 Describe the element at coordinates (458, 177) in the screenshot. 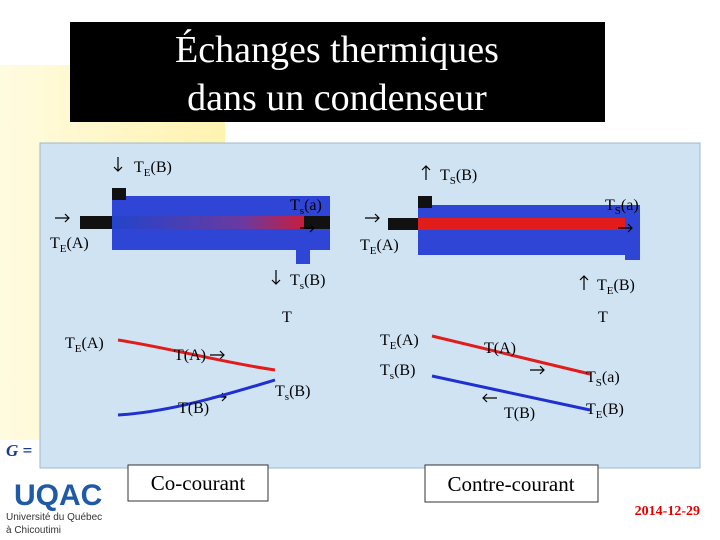

I see `label: TS(B)` at that location.